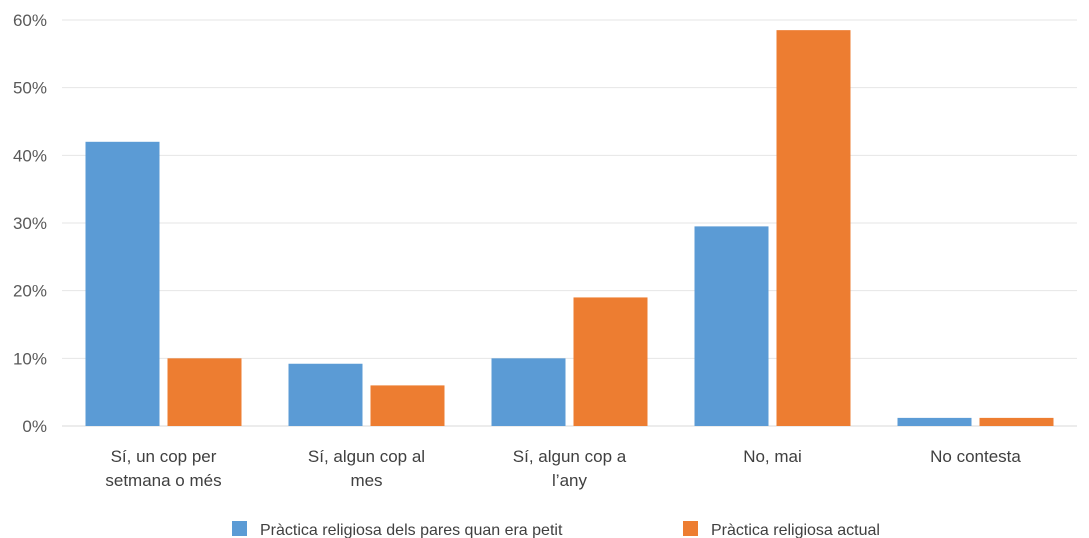  What do you see at coordinates (569, 480) in the screenshot?
I see `x-category-label: l’any` at bounding box center [569, 480].